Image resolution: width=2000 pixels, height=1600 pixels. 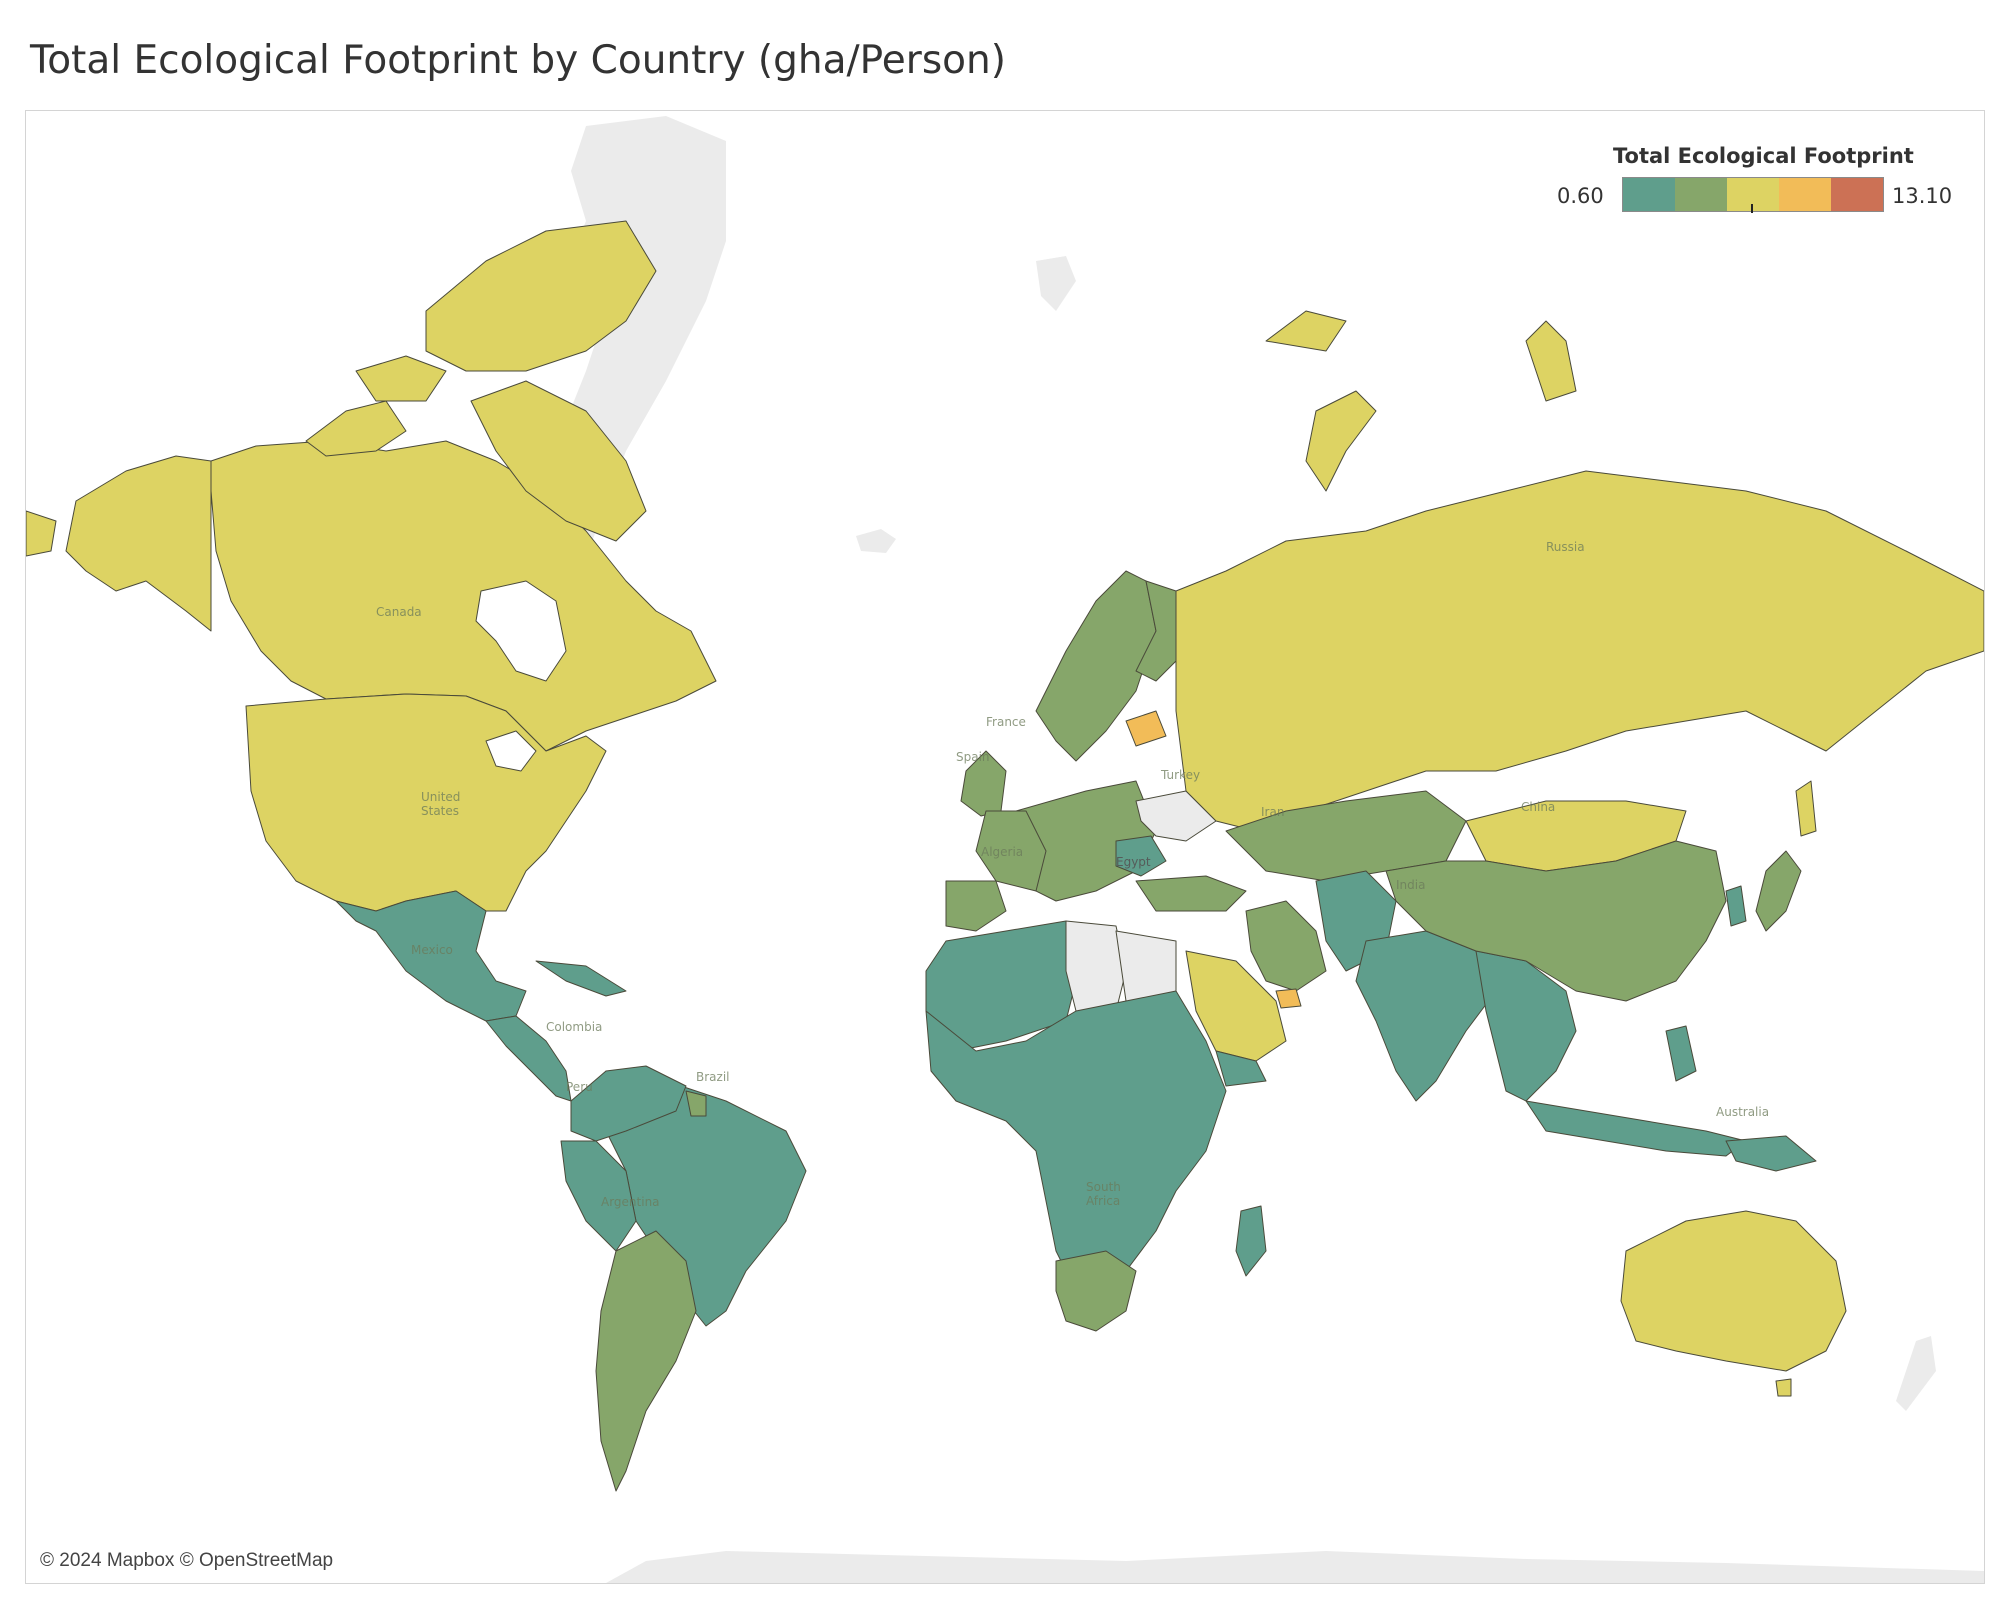 What do you see at coordinates (1056, 283) in the screenshot?
I see `svalbard` at bounding box center [1056, 283].